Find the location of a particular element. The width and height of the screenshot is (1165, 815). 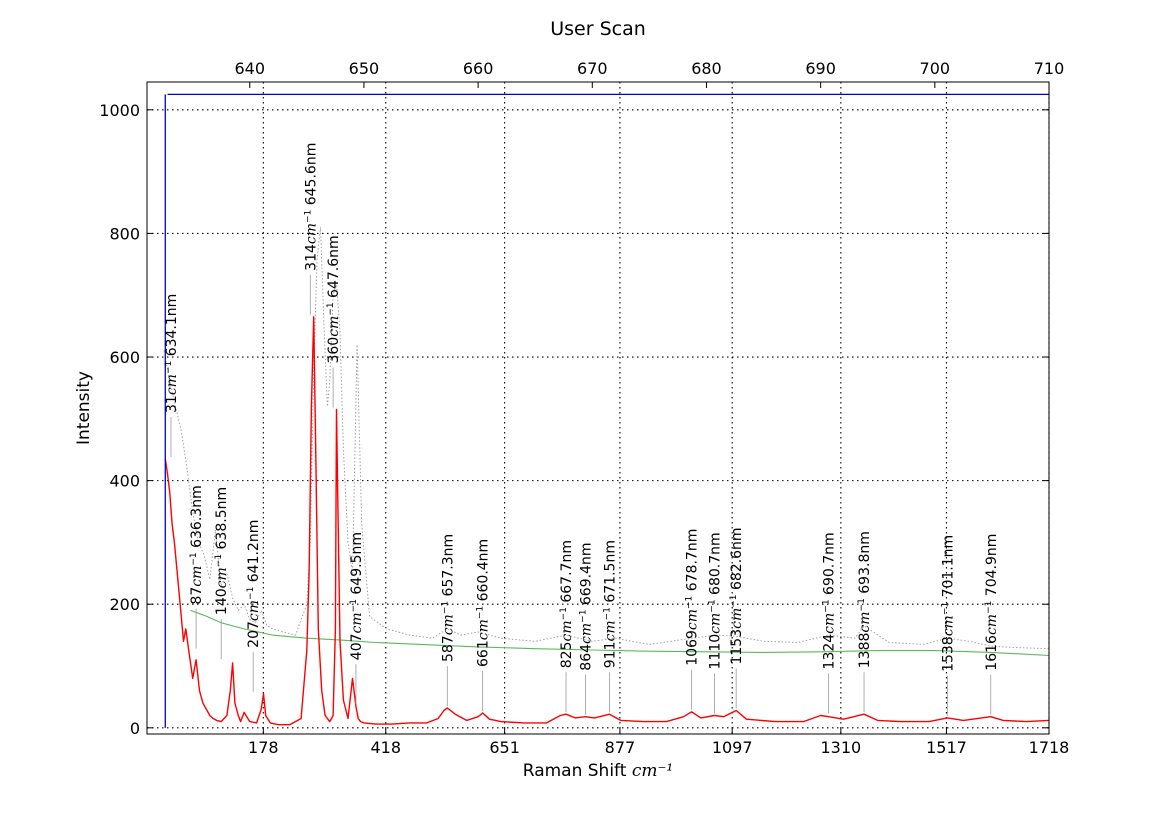

y-axis-tick-label: 0 is located at coordinates (135, 728).